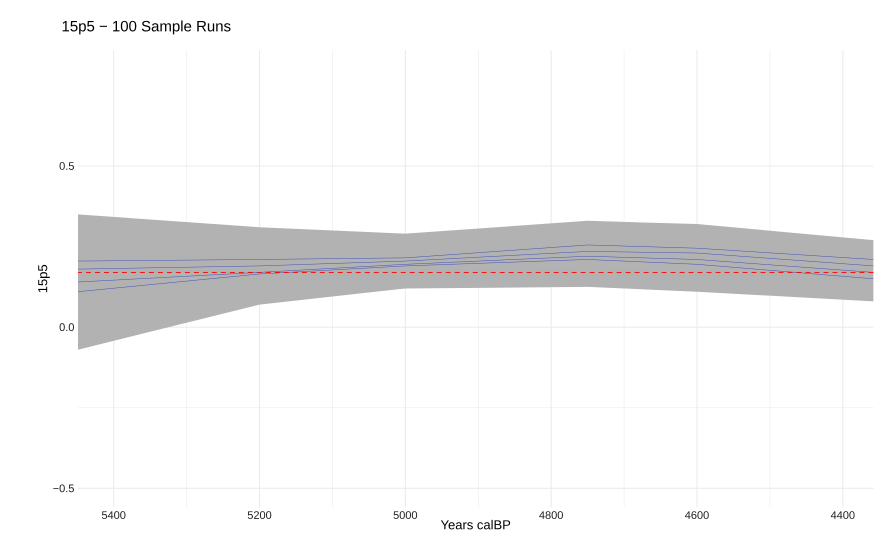 This screenshot has width=874, height=551. What do you see at coordinates (697, 515) in the screenshot?
I see `x-tick-label: 4600` at bounding box center [697, 515].